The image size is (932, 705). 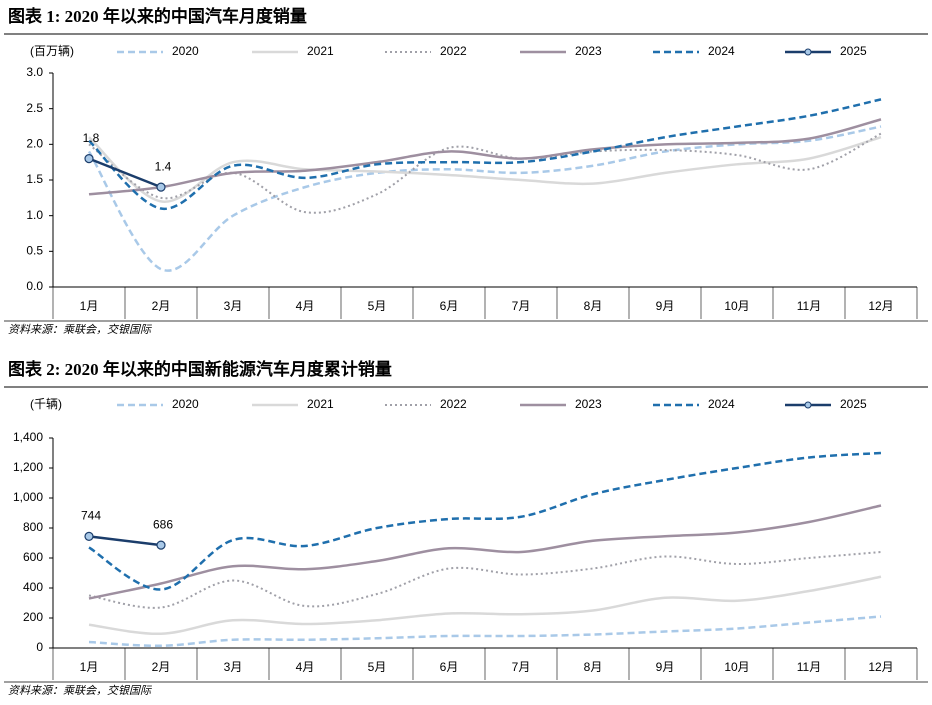 What do you see at coordinates (34, 72) in the screenshot?
I see `y-tick-label: 3.0` at bounding box center [34, 72].